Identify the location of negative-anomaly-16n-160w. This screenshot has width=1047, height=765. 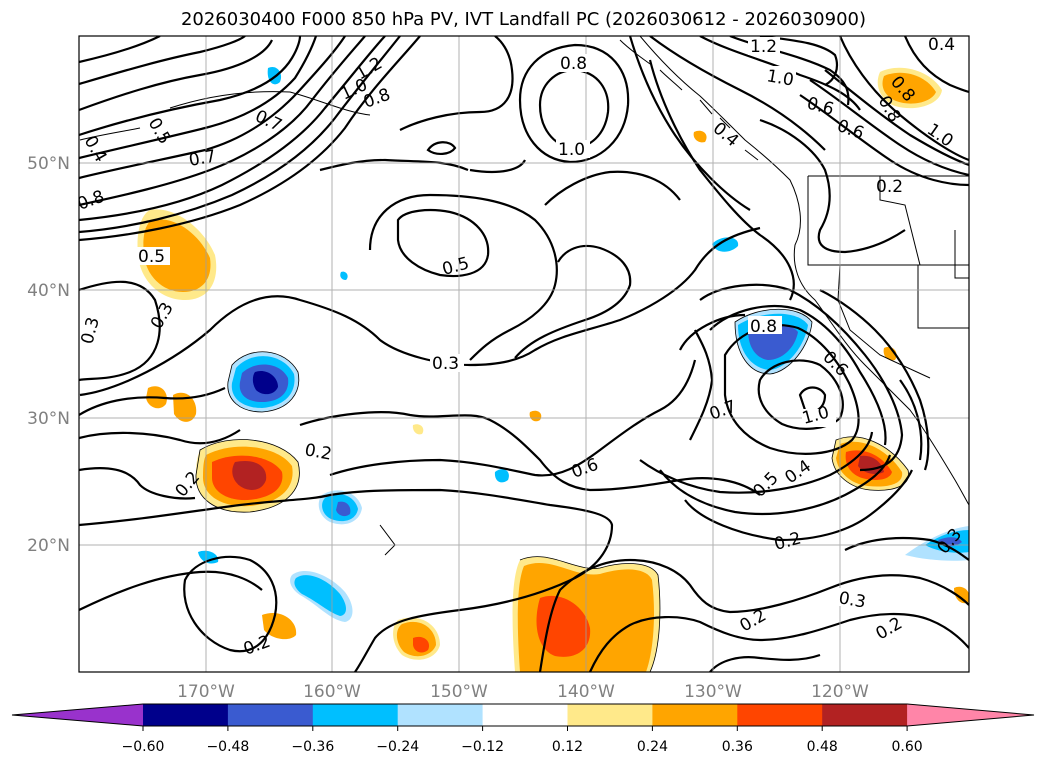
(321, 596).